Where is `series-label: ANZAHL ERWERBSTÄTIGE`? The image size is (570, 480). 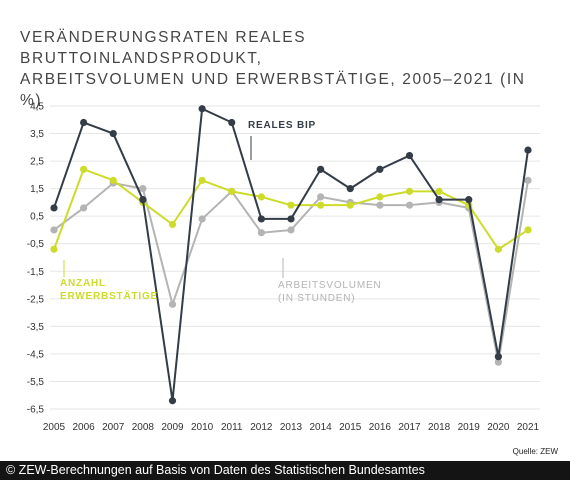
series-label: ANZAHL ERWERBSTÄTIGE is located at coordinates (109, 290).